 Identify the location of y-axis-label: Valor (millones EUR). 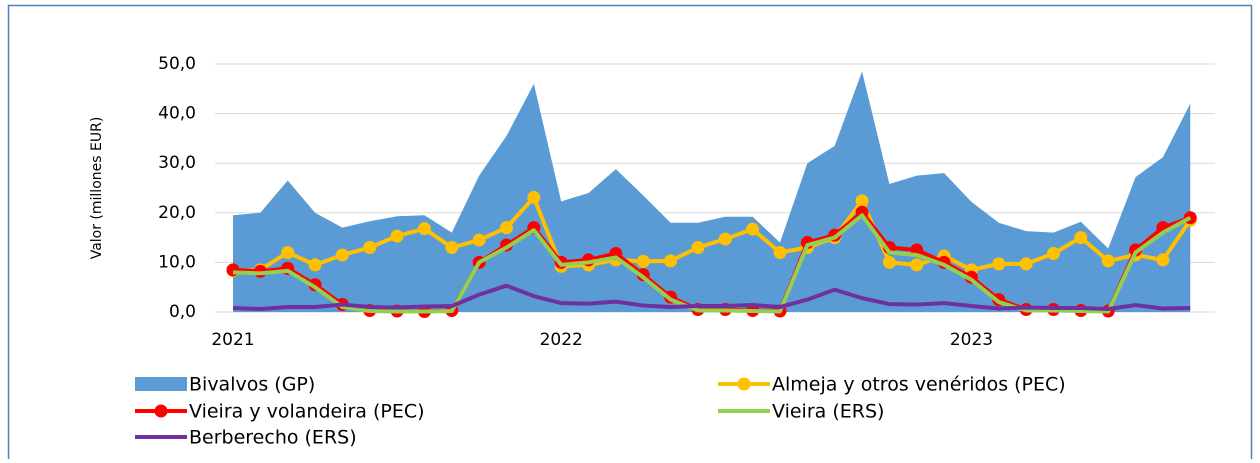
(97, 188).